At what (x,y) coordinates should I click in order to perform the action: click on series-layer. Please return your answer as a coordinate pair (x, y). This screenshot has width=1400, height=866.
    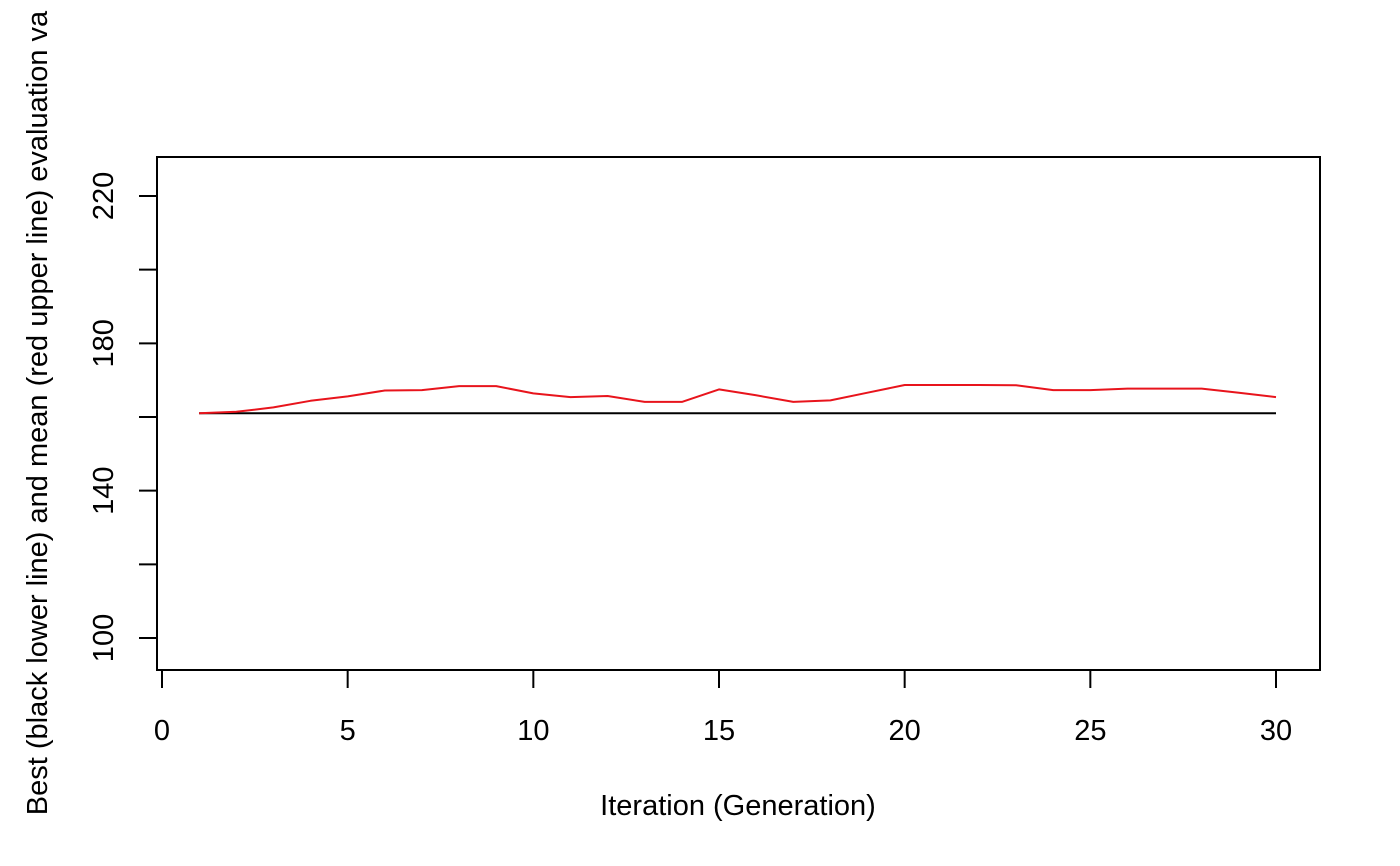
    Looking at the image, I should click on (738, 399).